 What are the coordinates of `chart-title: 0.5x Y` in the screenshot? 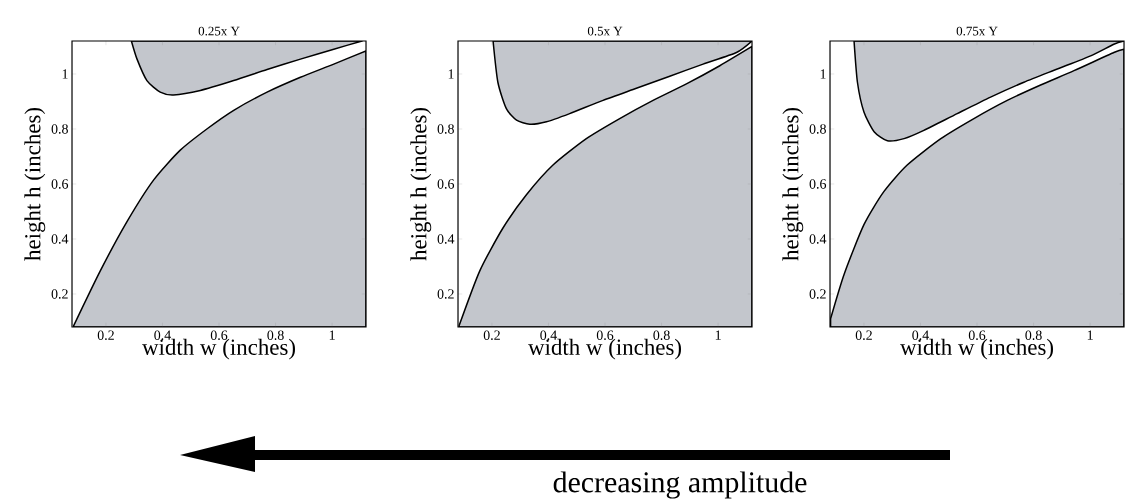 It's located at (605, 31).